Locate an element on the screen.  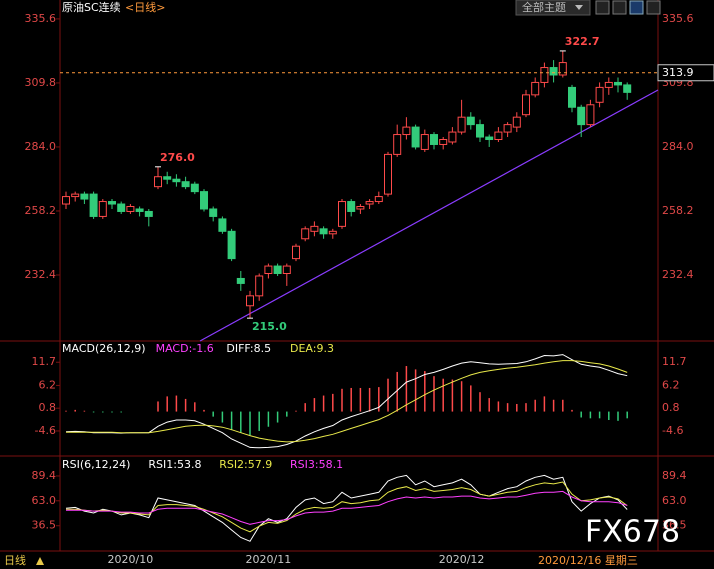
annotation-label: 276.0 is located at coordinates (177, 157).